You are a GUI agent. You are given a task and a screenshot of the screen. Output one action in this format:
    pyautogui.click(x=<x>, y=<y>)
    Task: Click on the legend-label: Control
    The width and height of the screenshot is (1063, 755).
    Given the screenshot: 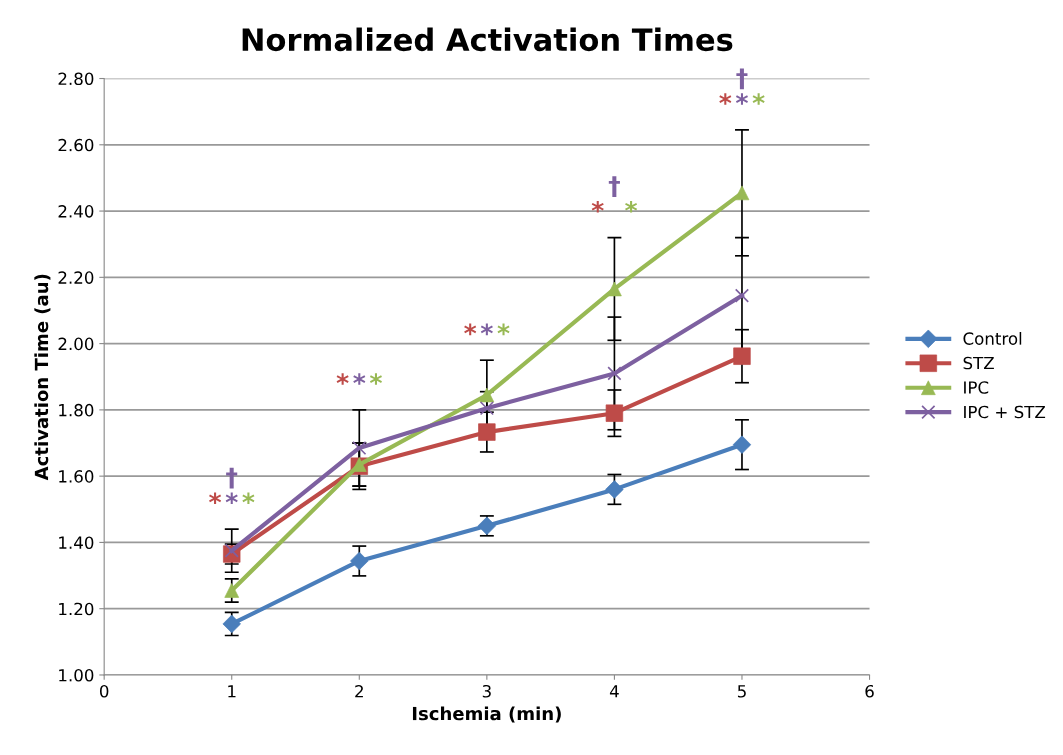 What is the action you would take?
    pyautogui.click(x=992, y=338)
    